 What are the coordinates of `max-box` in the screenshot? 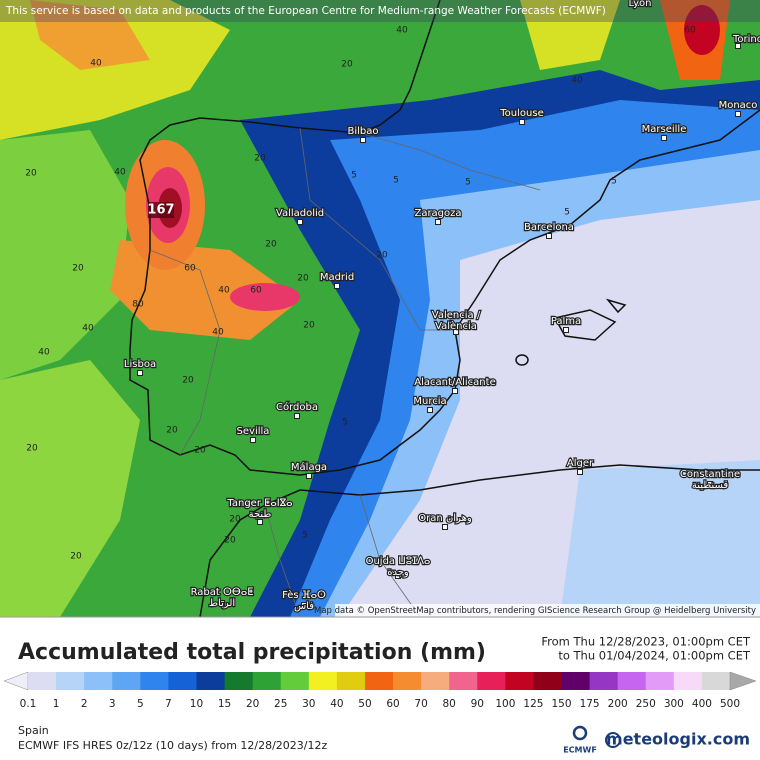 It's located at (161, 210).